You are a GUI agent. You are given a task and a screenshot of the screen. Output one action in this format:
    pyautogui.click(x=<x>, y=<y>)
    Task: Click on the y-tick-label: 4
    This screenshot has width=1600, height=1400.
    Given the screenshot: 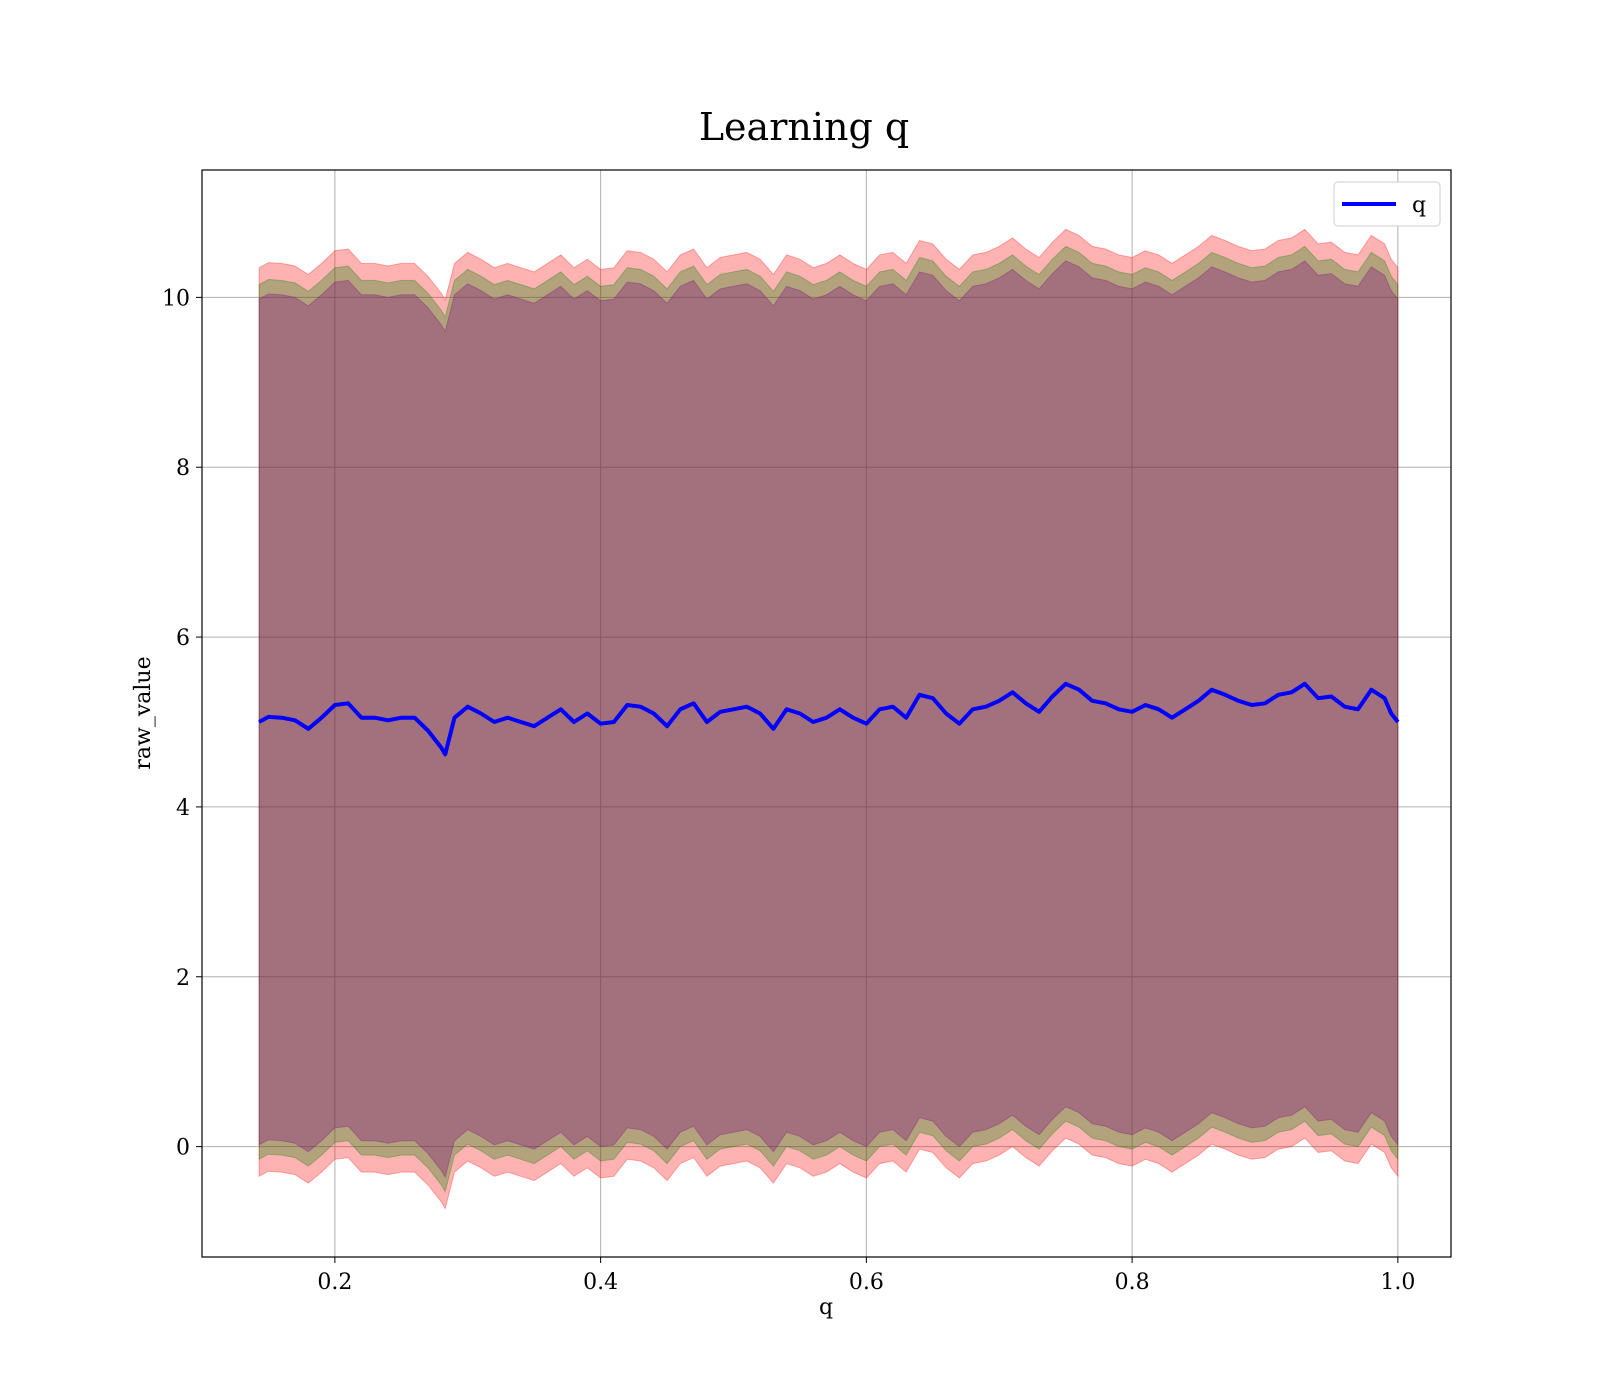 What is the action you would take?
    pyautogui.click(x=183, y=808)
    